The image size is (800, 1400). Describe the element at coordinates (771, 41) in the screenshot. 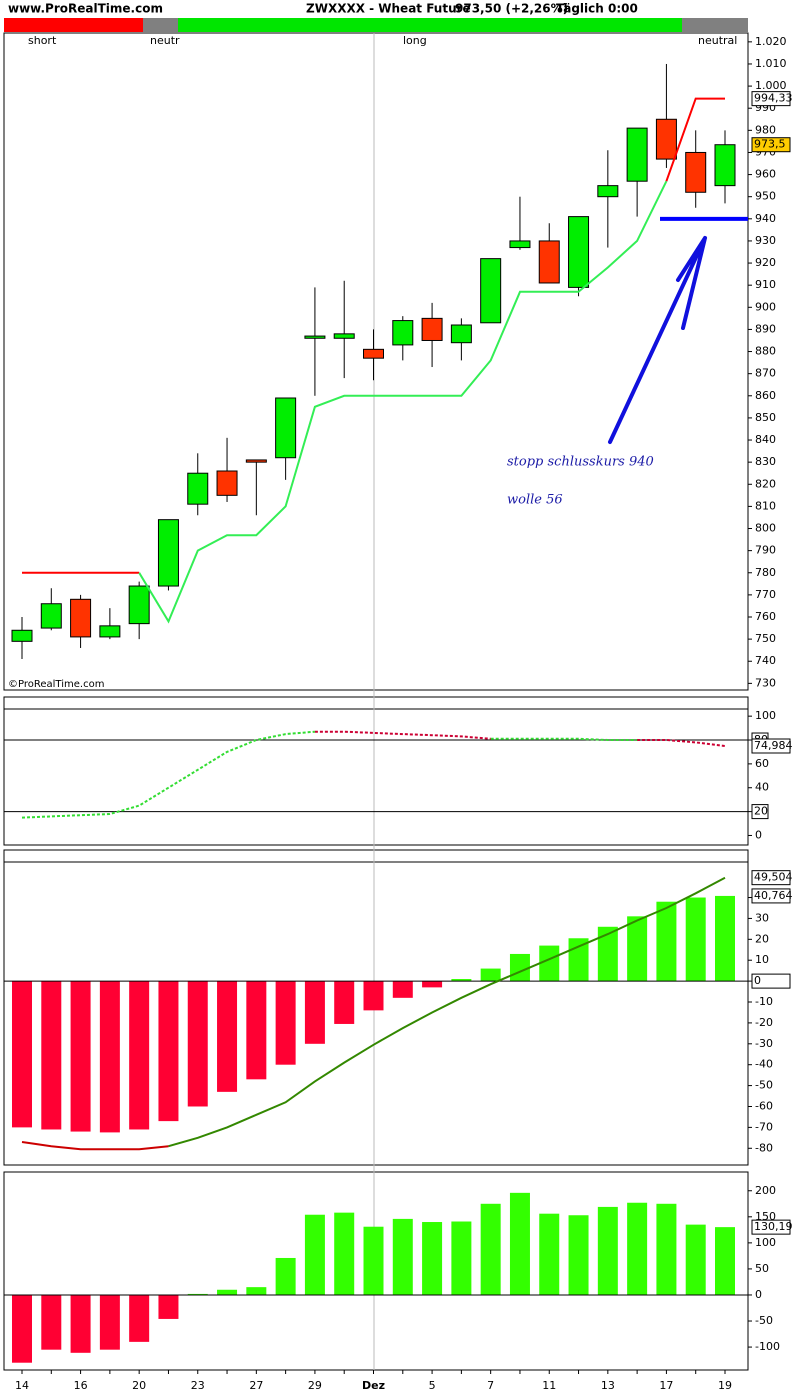

I see `y-tick-label: 1.020` at that location.